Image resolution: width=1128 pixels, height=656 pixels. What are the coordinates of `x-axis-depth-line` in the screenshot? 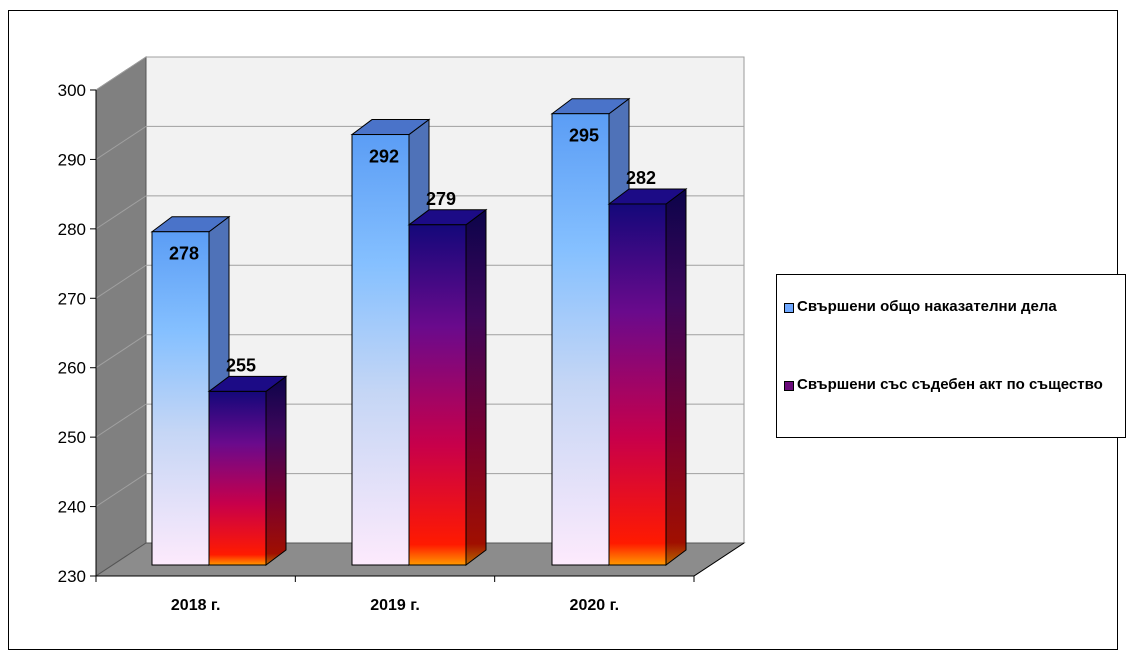 It's located at (719, 559).